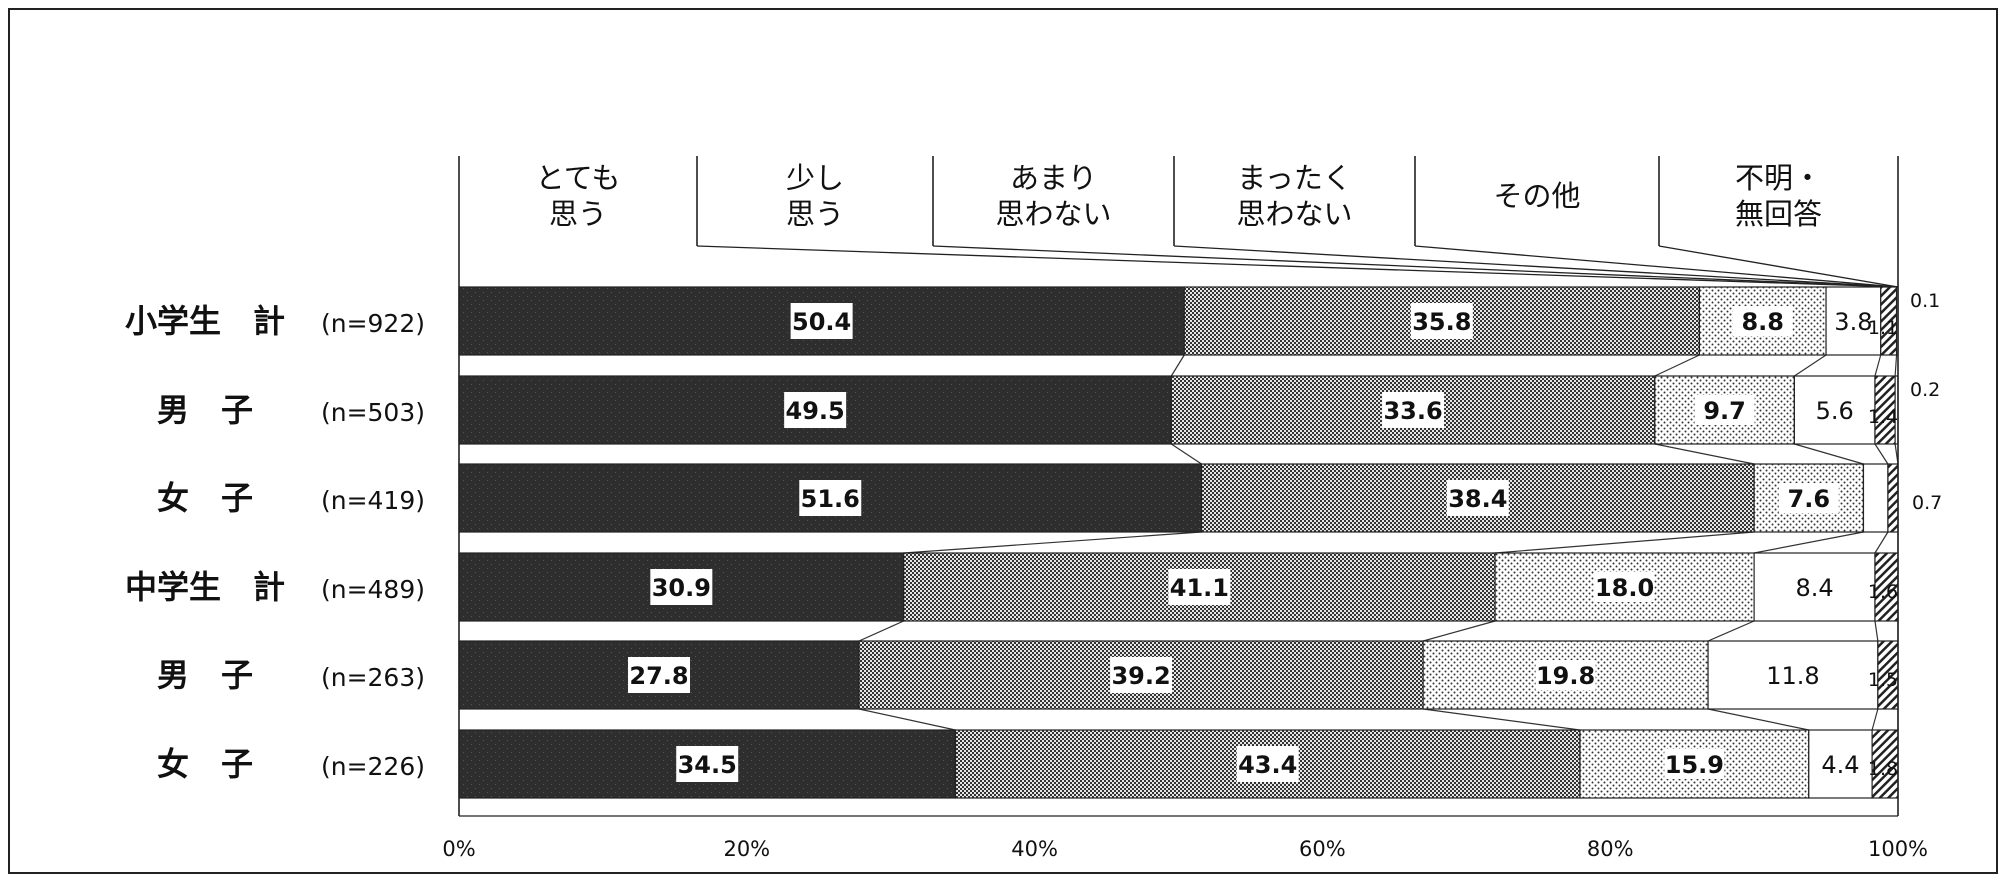 The width and height of the screenshot is (2006, 882). What do you see at coordinates (1883, 328) in the screenshot?
I see `outside-value-label: 1.1` at bounding box center [1883, 328].